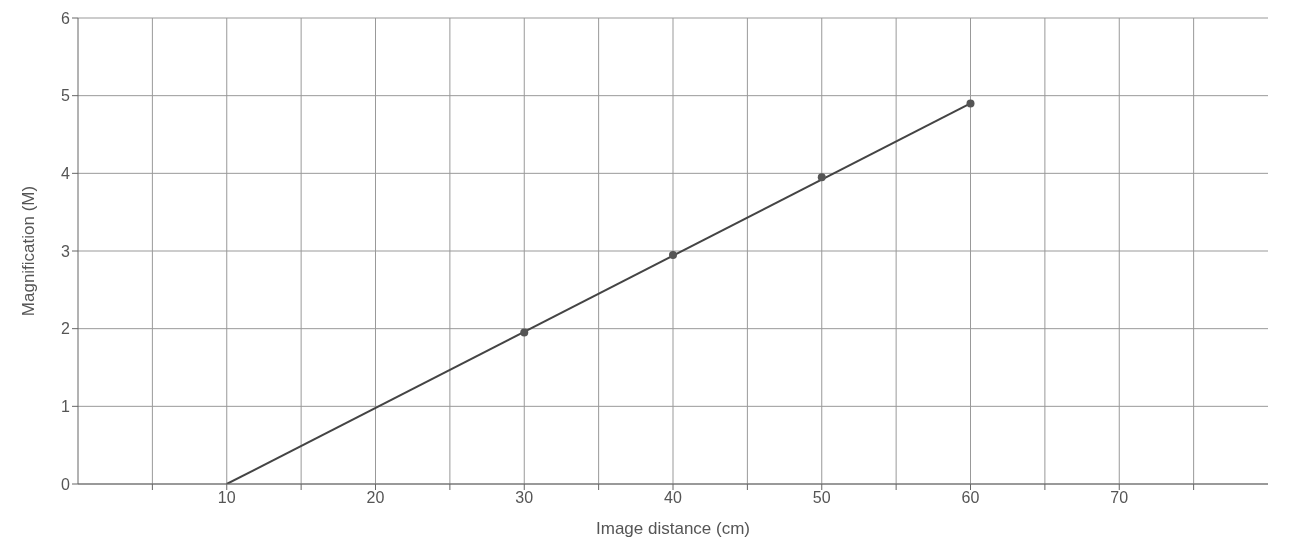 Image resolution: width=1290 pixels, height=552 pixels. Describe the element at coordinates (66, 174) in the screenshot. I see `y-tick-label: 4` at that location.